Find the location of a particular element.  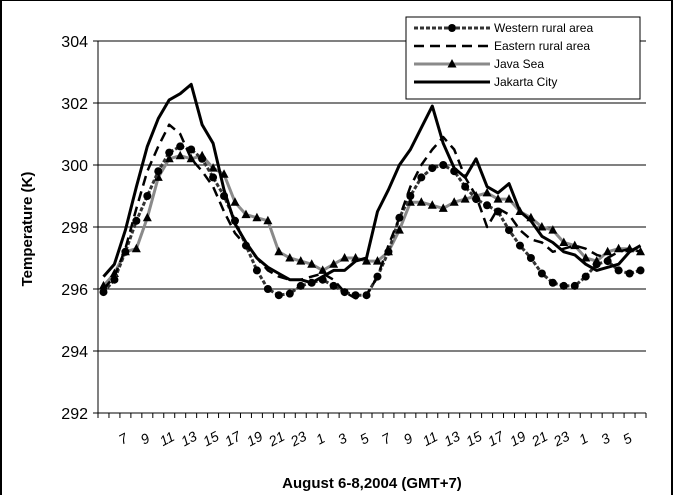

y-tick-labels: 292 294 296 298 300 302 304 is located at coordinates (79, 228).